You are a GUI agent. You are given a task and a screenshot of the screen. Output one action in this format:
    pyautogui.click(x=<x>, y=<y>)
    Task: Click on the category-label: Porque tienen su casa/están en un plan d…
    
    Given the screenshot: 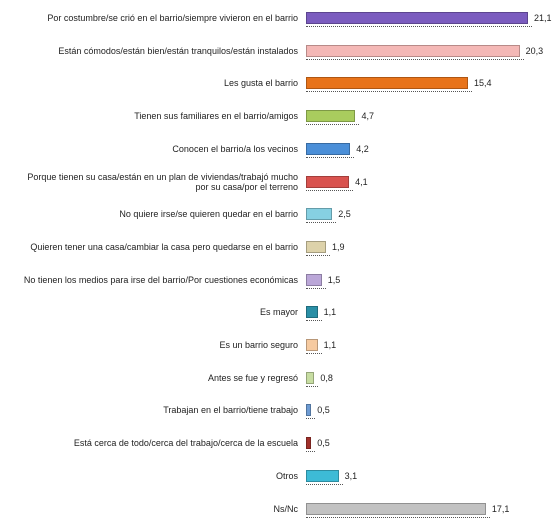 What is the action you would take?
    pyautogui.click(x=162, y=181)
    